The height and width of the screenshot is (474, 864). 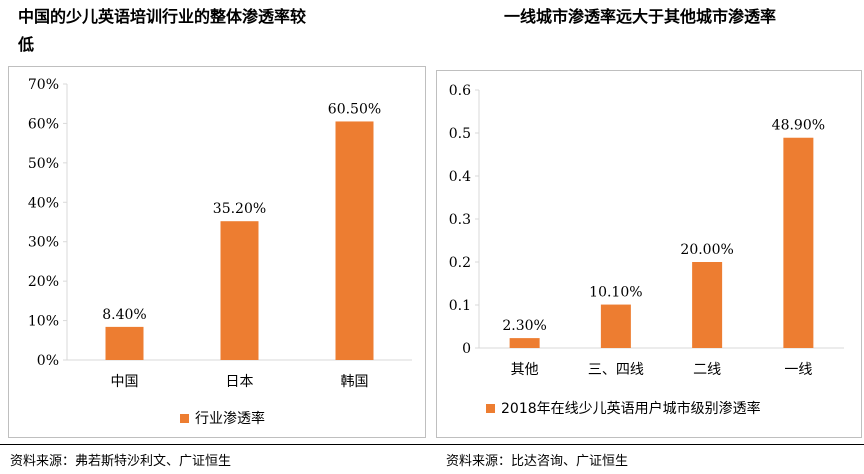 I want to click on right-y-tick-label: 0.2, so click(x=460, y=263).